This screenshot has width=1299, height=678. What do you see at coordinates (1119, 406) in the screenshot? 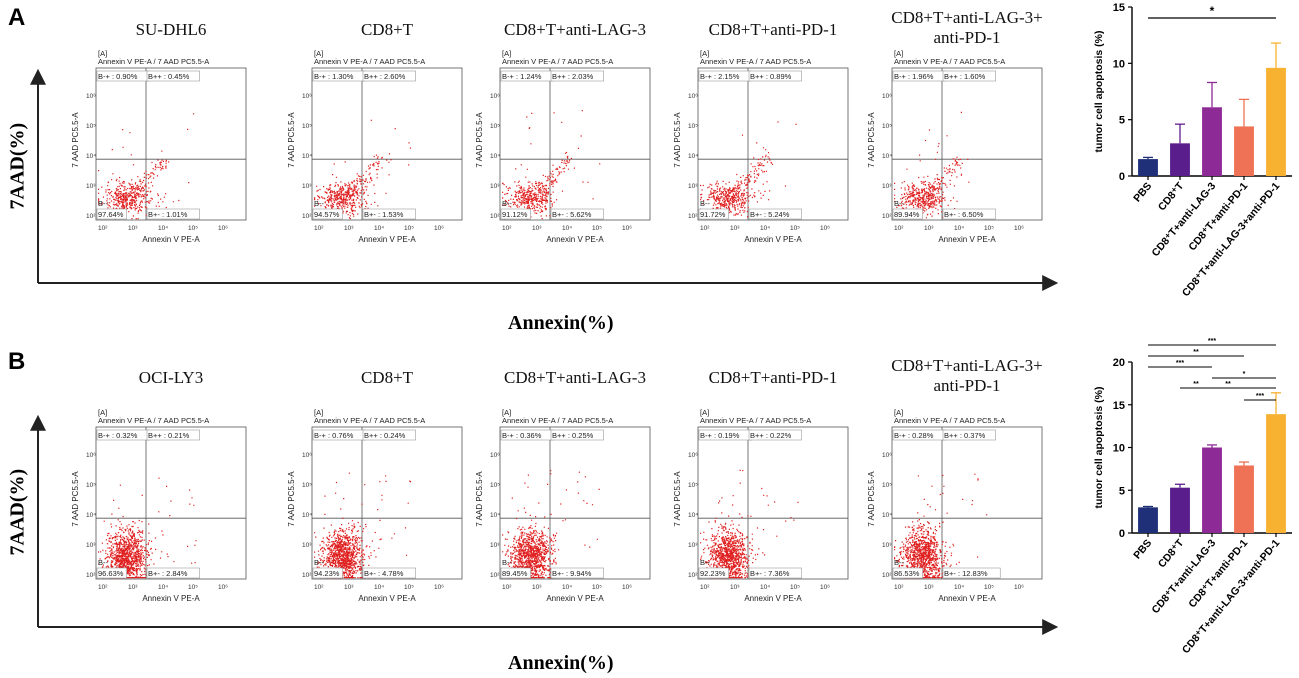
I see `y-tick-label: 15` at bounding box center [1119, 406].